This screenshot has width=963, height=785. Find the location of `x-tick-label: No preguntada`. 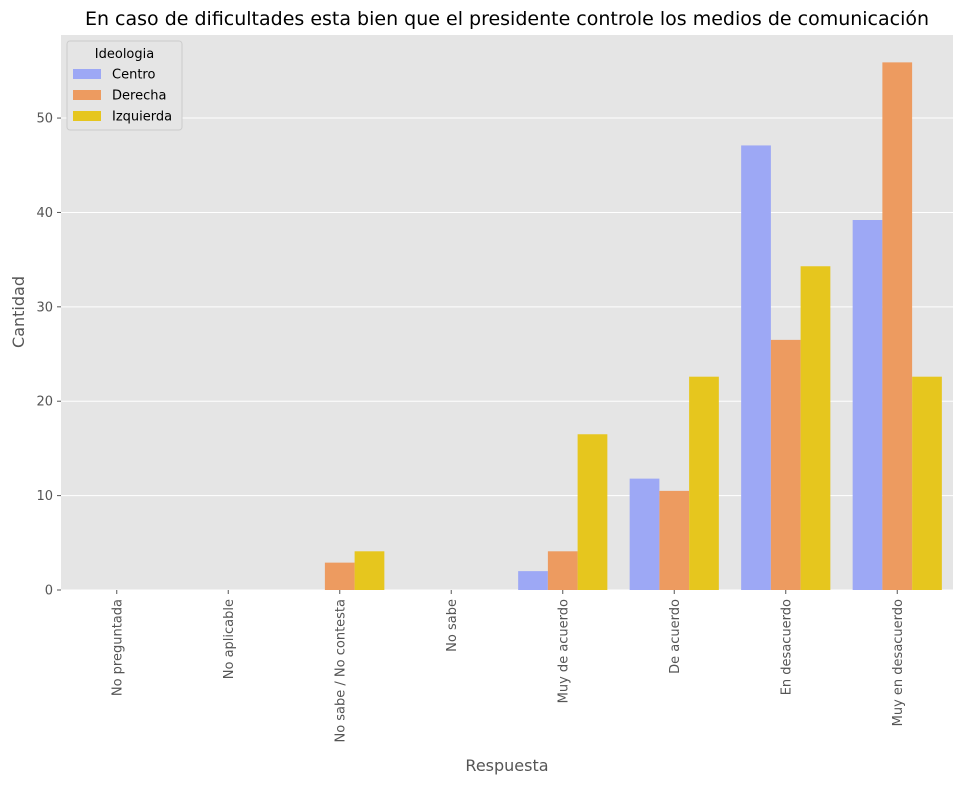

x-tick-label: No preguntada is located at coordinates (117, 647).